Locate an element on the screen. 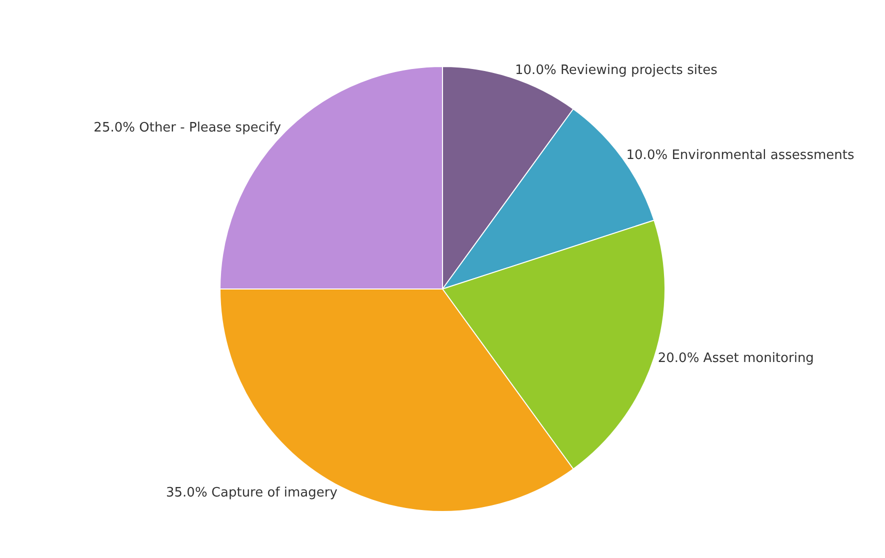 The width and height of the screenshot is (885, 558). slice-label: 10.0% Environmental assessments is located at coordinates (740, 156).